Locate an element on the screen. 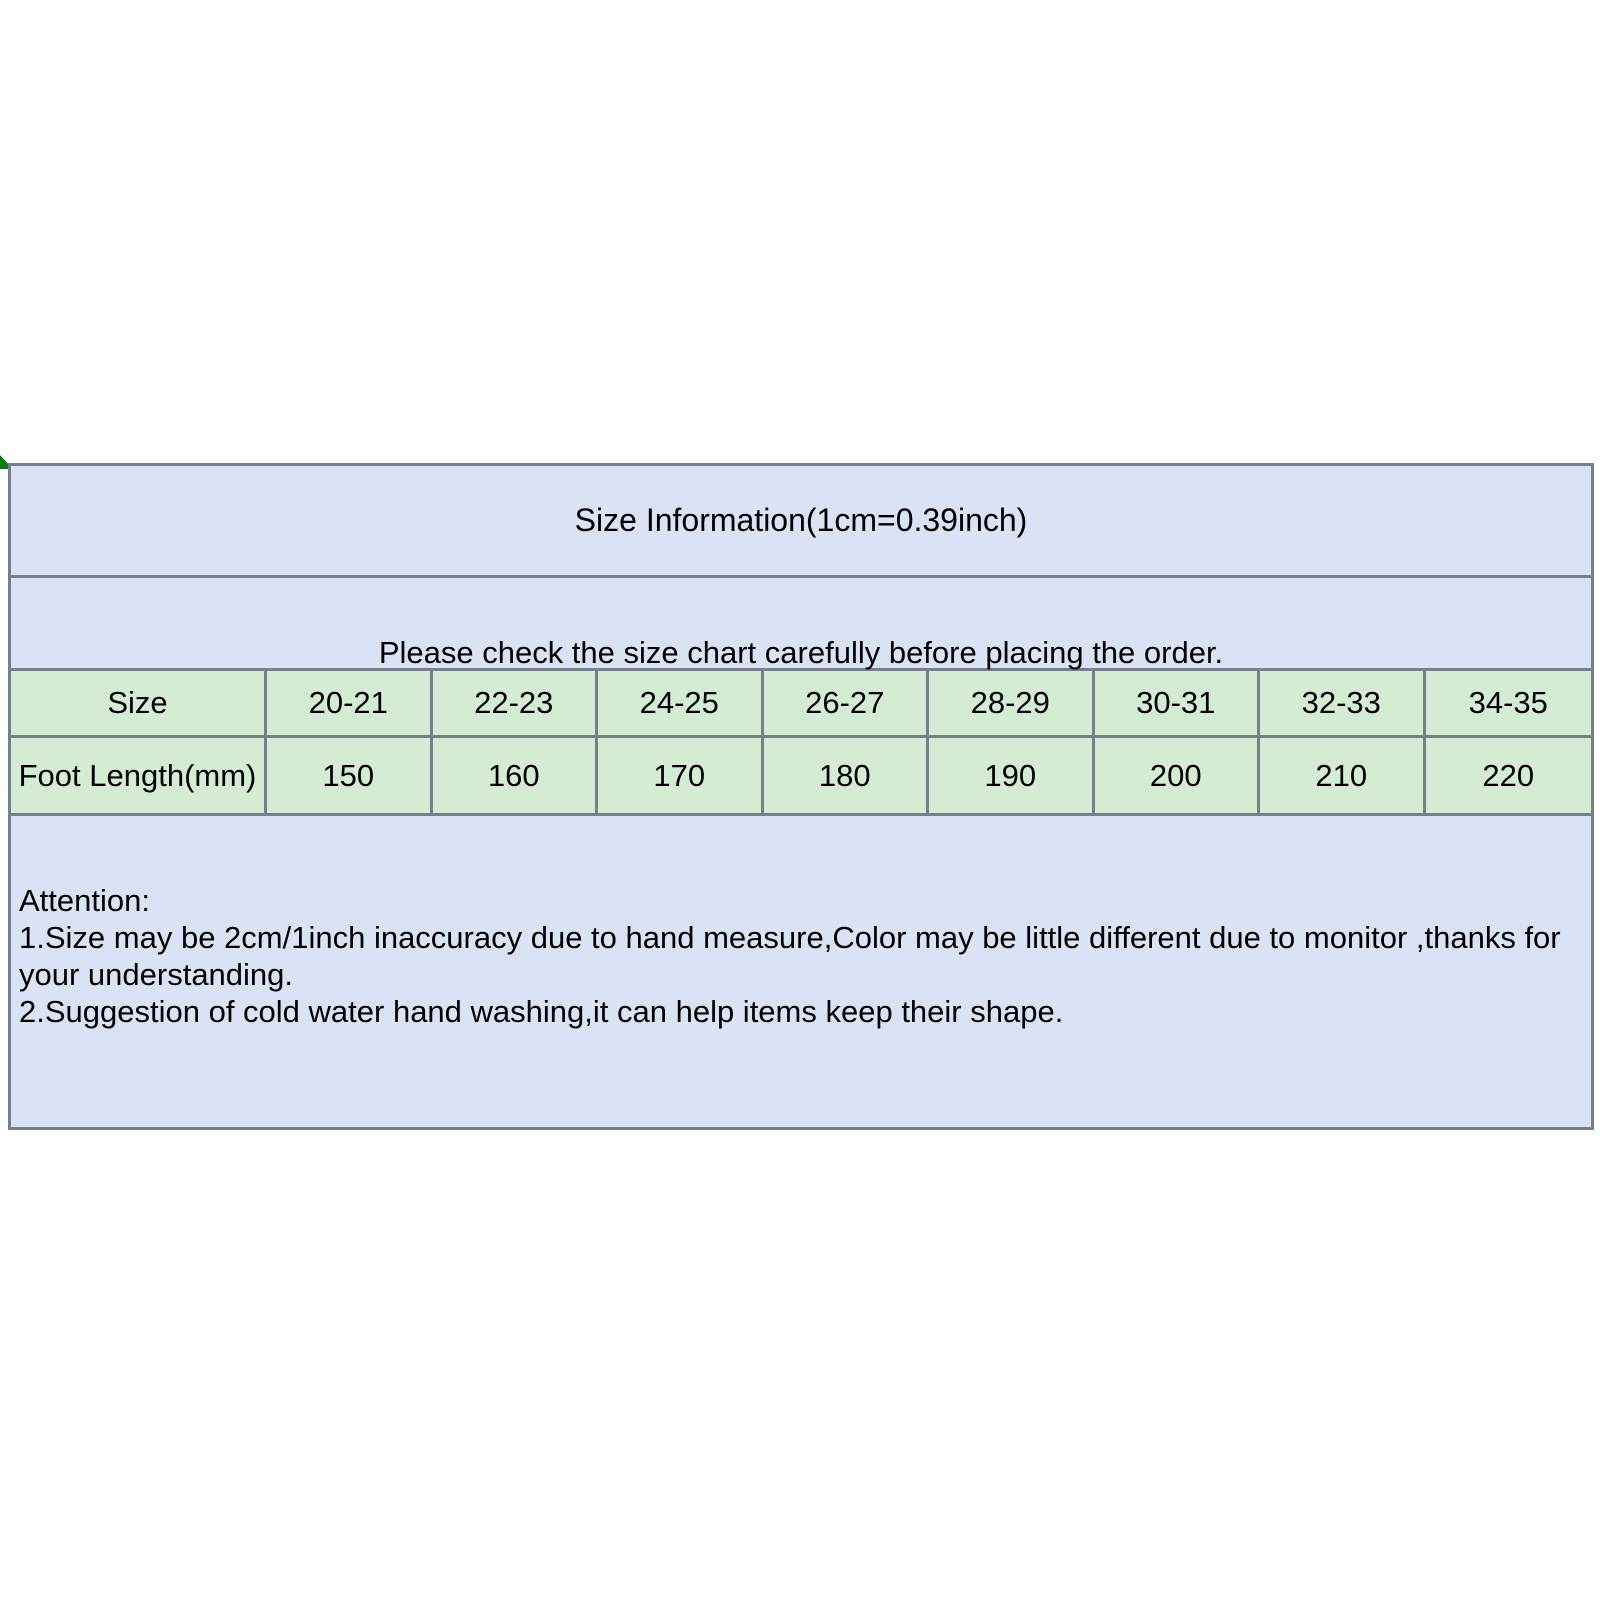  size-cell: 28-29 is located at coordinates (1012, 704).